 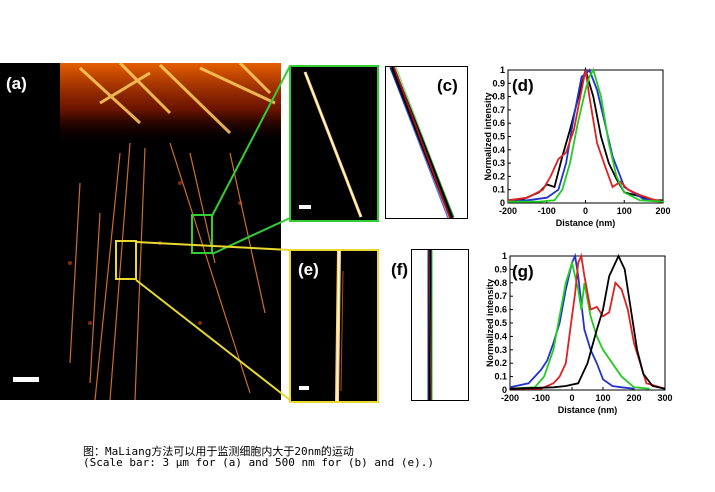 What do you see at coordinates (16, 83) in the screenshot?
I see `panel-label-a: (a)` at bounding box center [16, 83].